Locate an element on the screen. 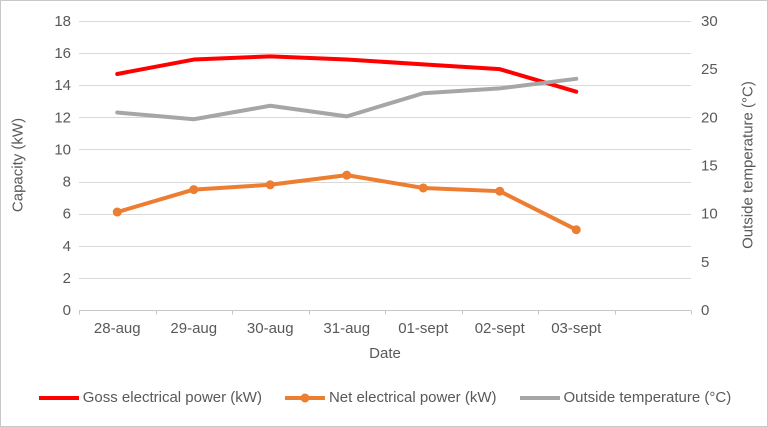 Image resolution: width=768 pixels, height=427 pixels. legend-label: Goss electrical power (kW) is located at coordinates (172, 397).